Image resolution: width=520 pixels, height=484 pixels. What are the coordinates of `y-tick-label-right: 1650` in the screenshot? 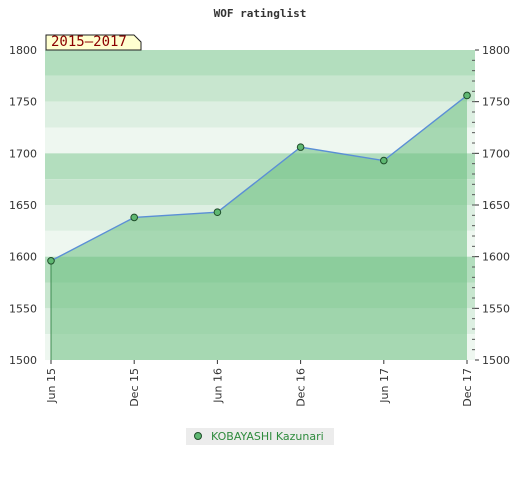 It's located at (496, 205).